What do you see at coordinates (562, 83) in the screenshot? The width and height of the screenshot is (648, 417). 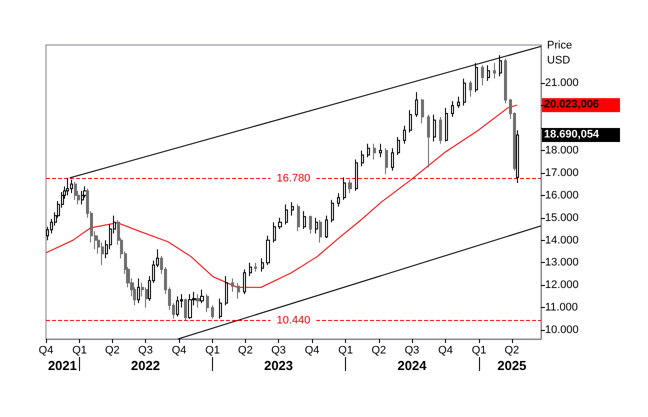 I see `y-tick-label: 21.000` at bounding box center [562, 83].